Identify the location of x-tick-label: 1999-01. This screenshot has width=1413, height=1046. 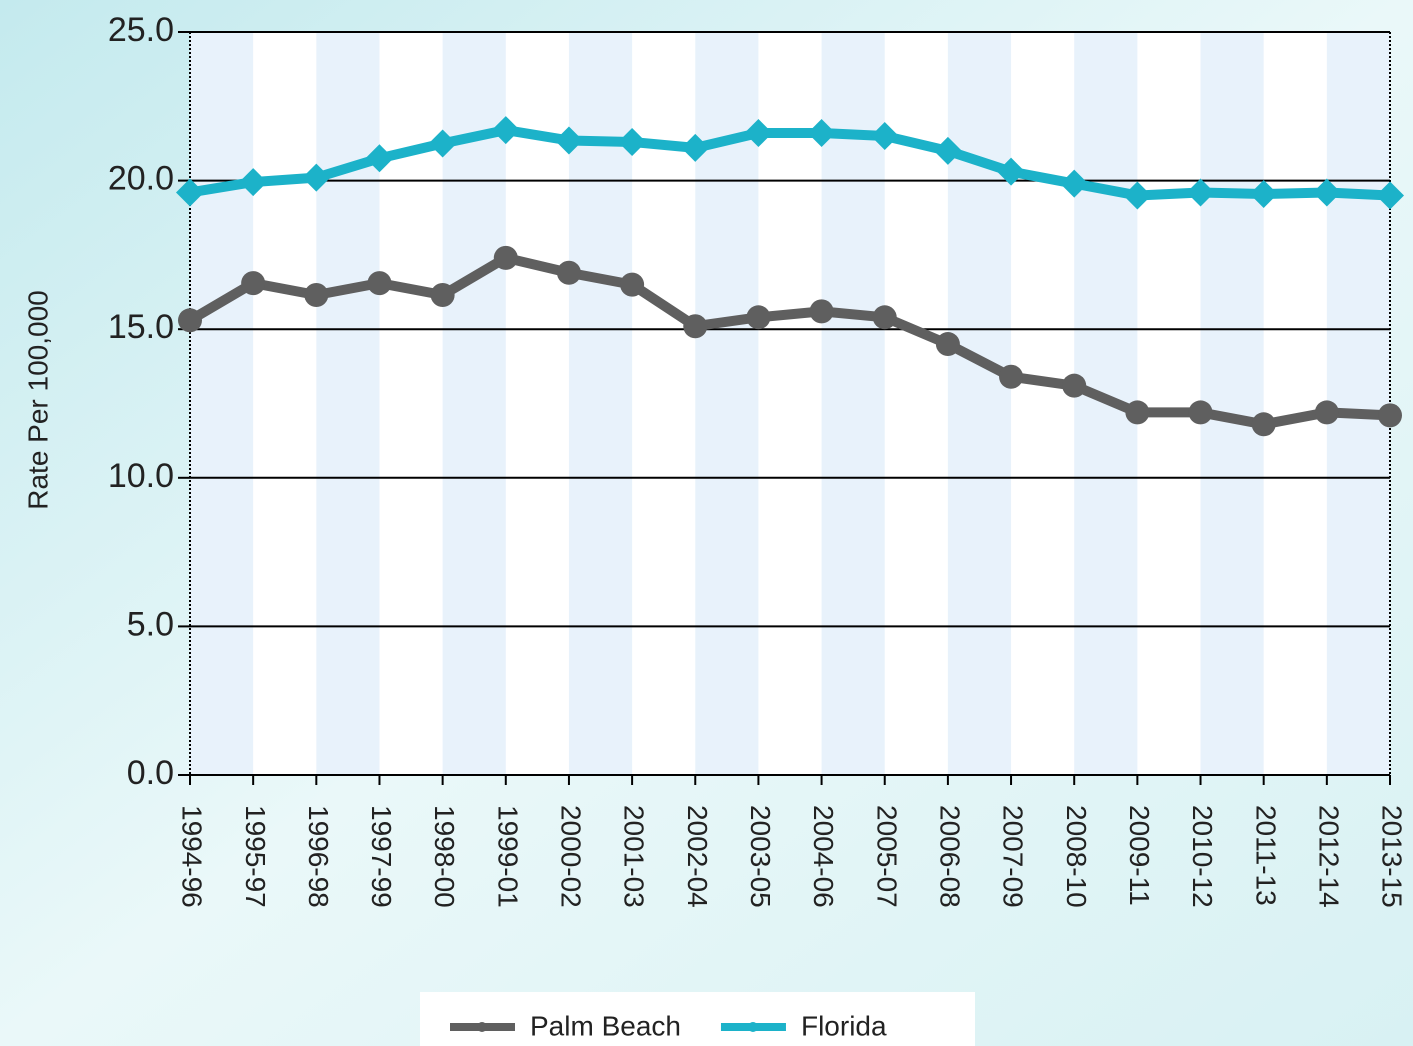
(507, 856).